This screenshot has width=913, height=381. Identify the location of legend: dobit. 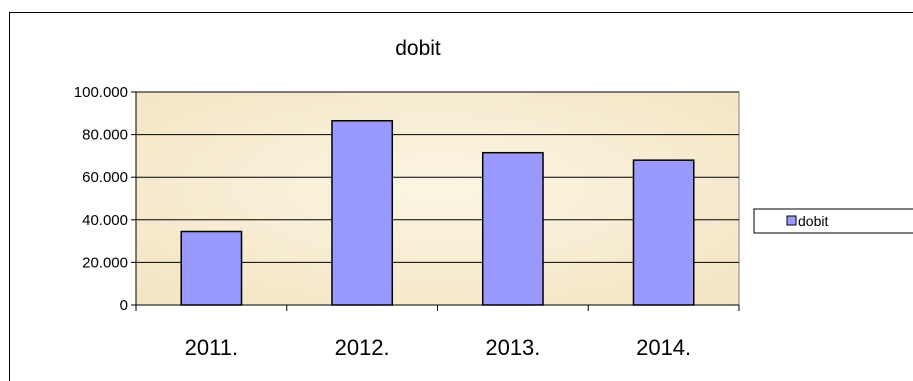
(833, 221).